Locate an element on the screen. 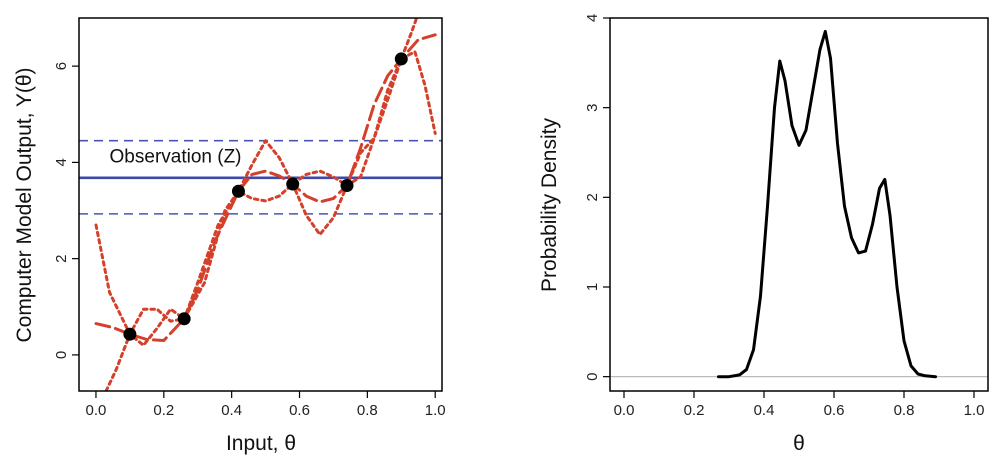 The height and width of the screenshot is (469, 1000). right-y-tick-label: 4 is located at coordinates (592, 18).